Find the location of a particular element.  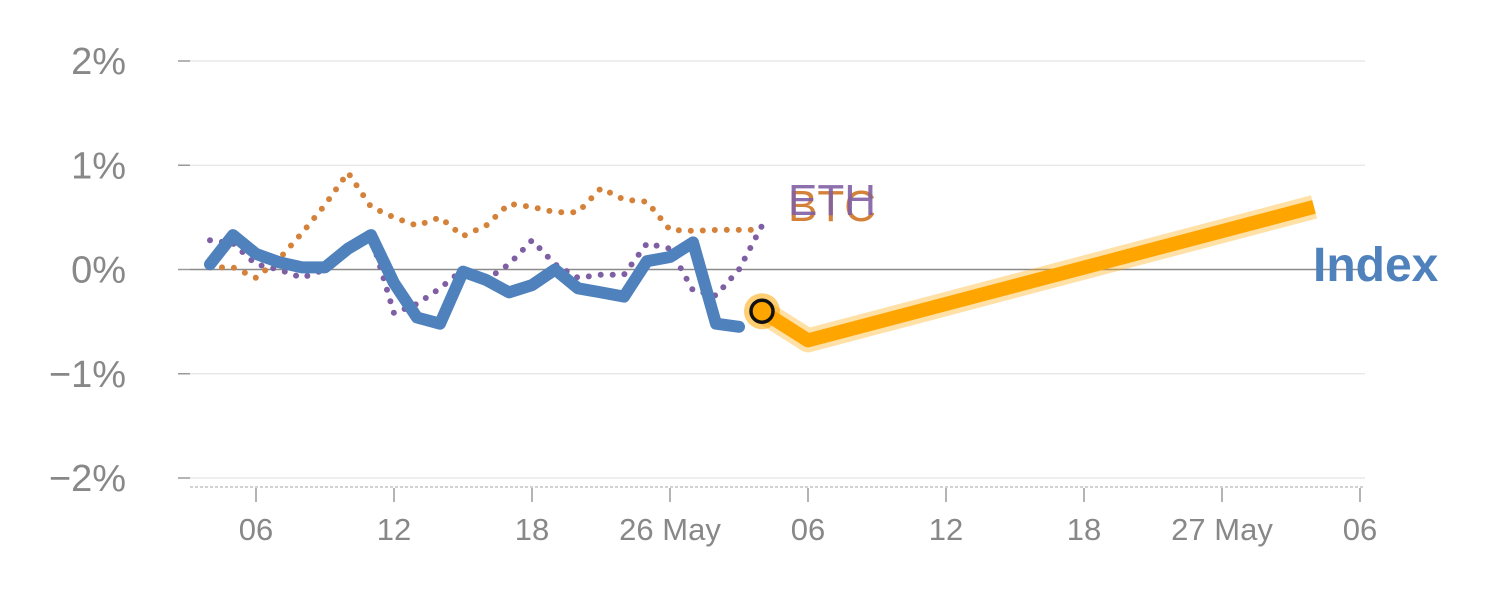

index-label: Index is located at coordinates (1376, 265).